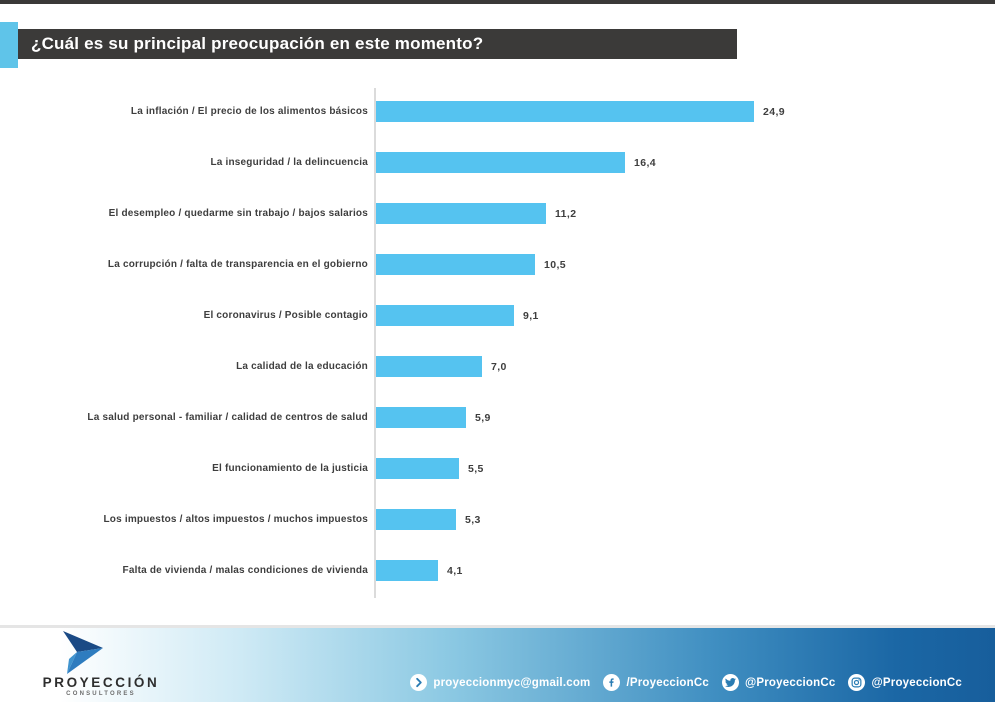 This screenshot has width=995, height=702. Describe the element at coordinates (483, 417) in the screenshot. I see `value-label: 5,9` at that location.